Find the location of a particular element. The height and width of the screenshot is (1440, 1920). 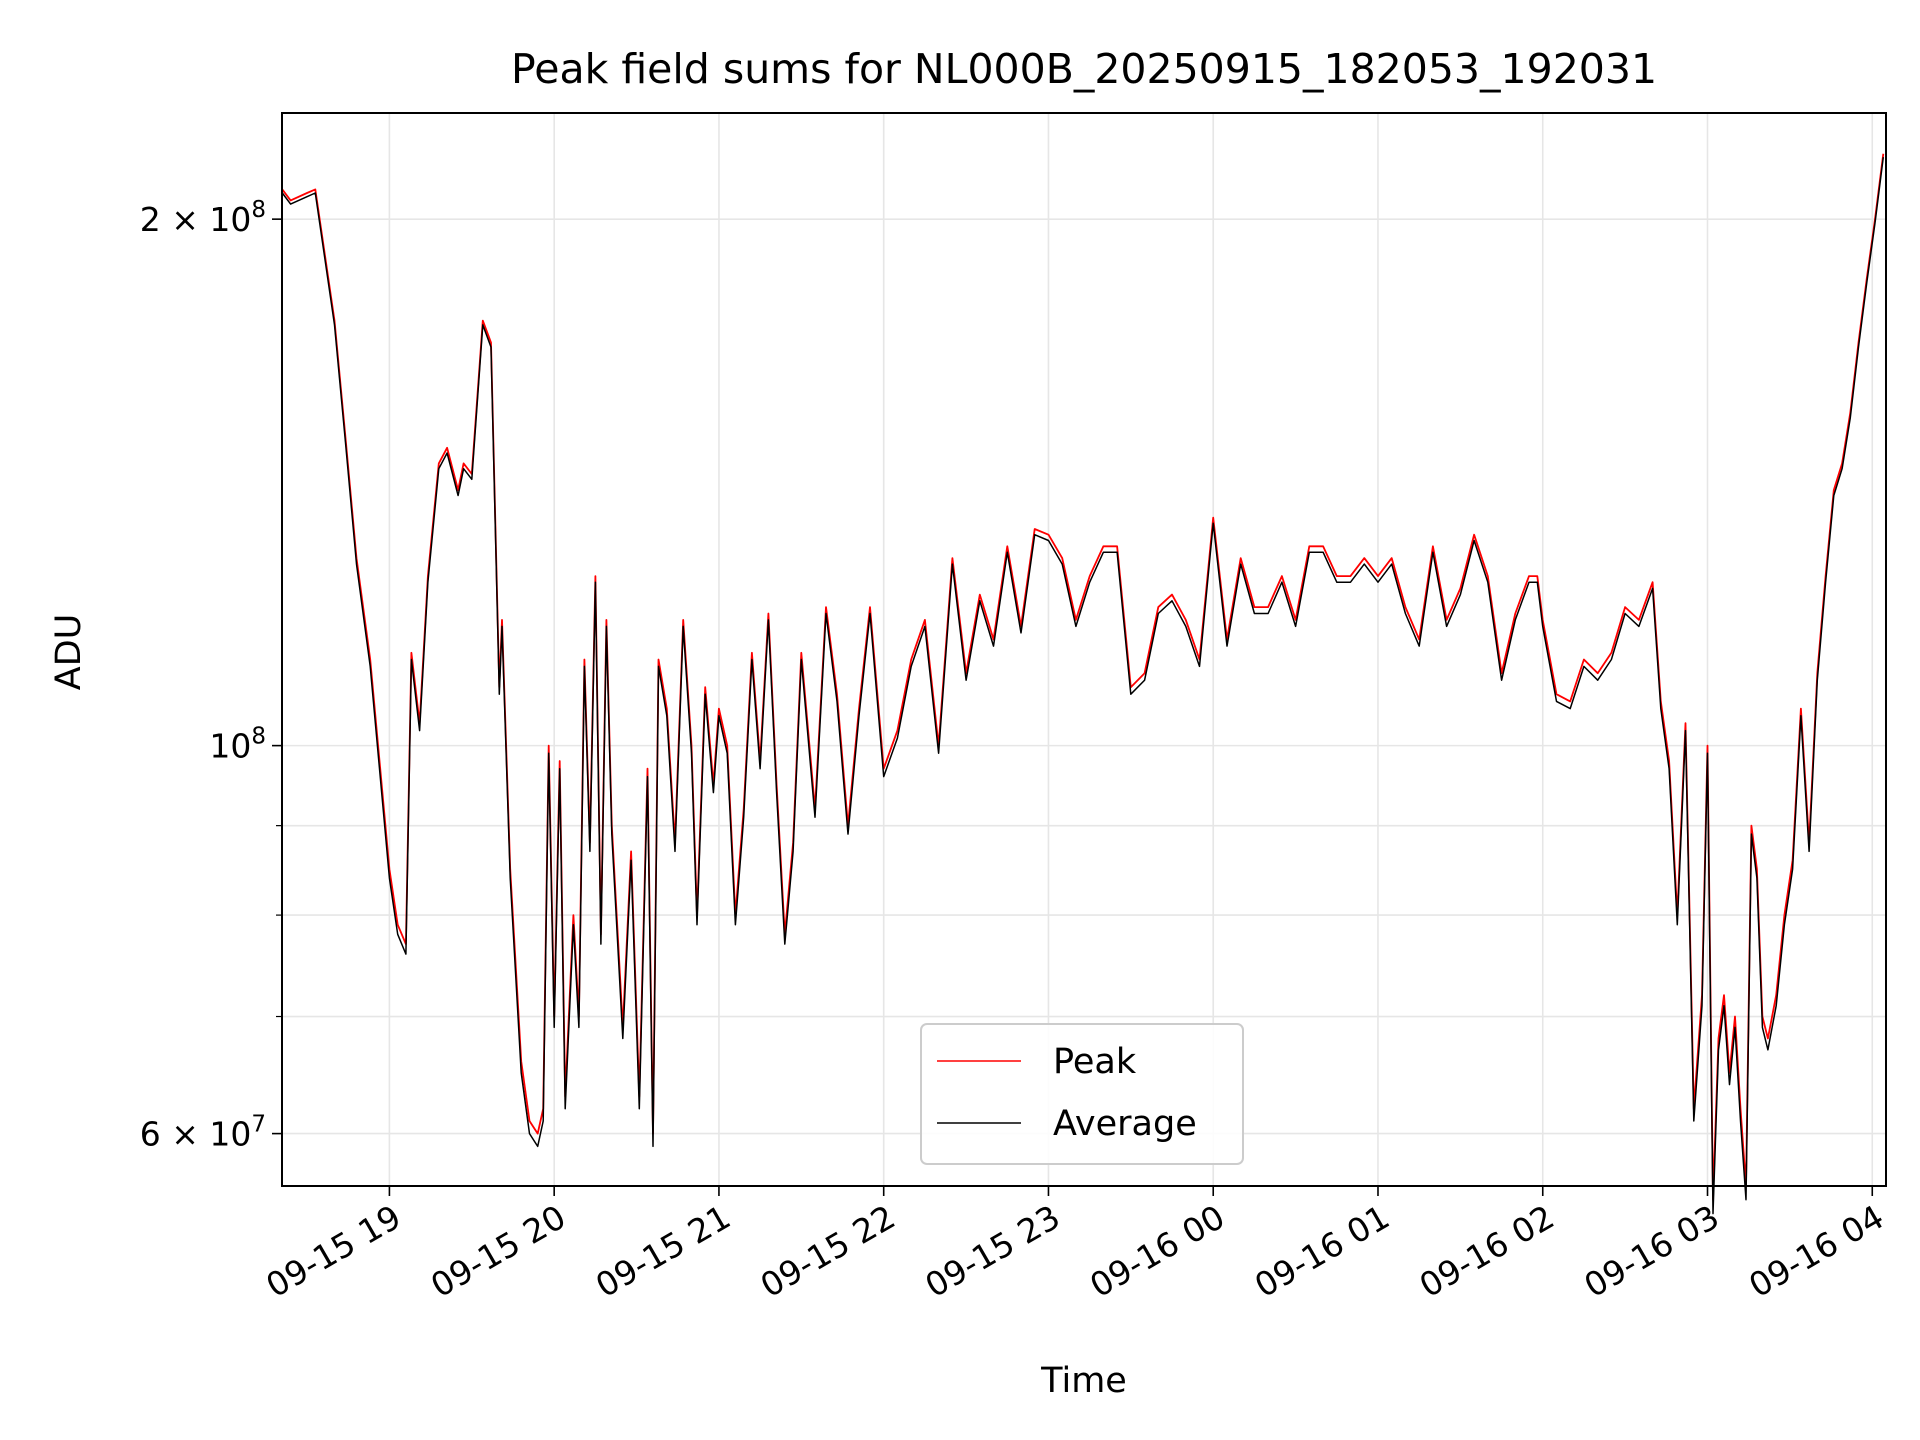

y-tick-label: 108 is located at coordinates (237, 745).